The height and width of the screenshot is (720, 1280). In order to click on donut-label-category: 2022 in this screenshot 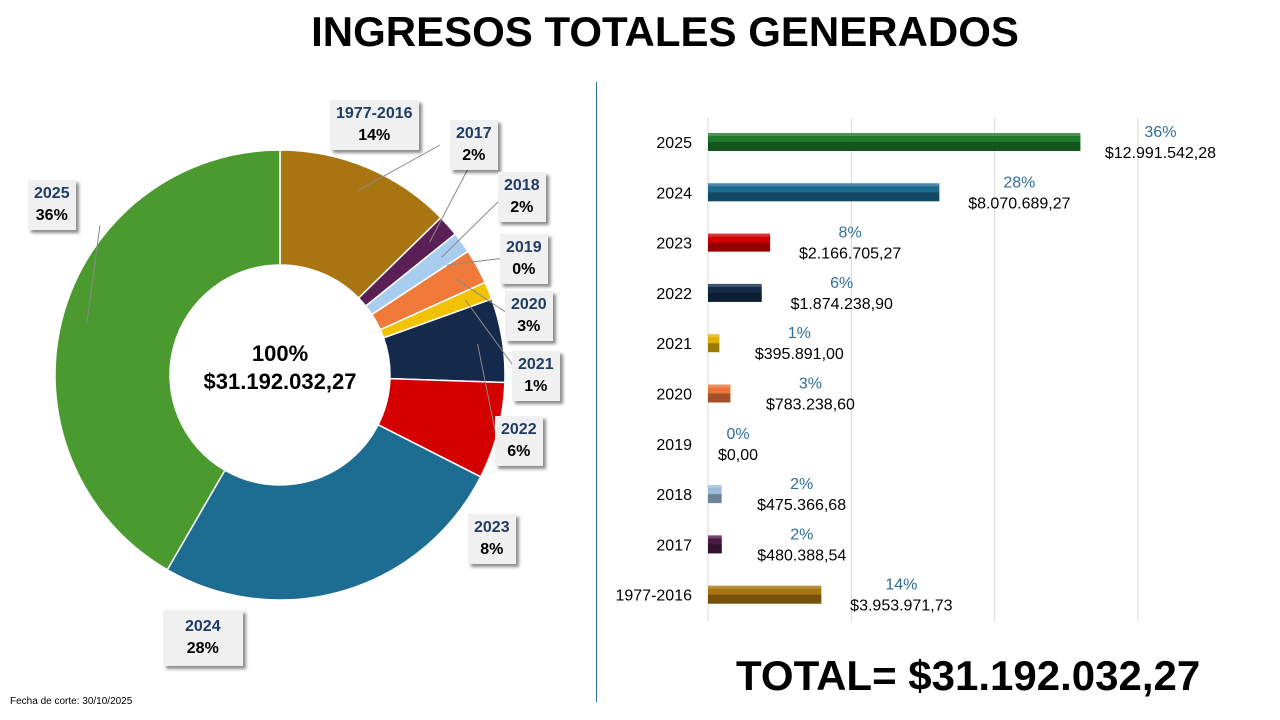, I will do `click(519, 429)`.